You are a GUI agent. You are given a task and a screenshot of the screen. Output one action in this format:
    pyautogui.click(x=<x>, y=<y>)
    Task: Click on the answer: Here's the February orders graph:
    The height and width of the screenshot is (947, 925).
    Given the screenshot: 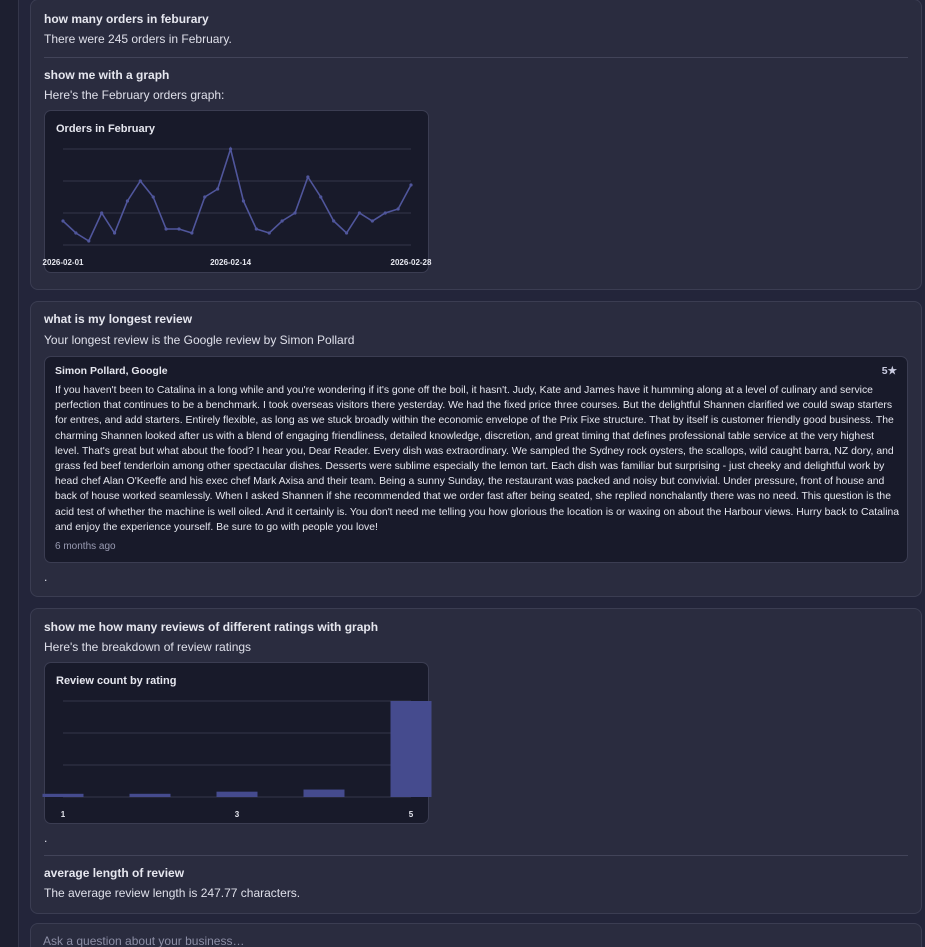 What is the action you would take?
    pyautogui.click(x=134, y=95)
    